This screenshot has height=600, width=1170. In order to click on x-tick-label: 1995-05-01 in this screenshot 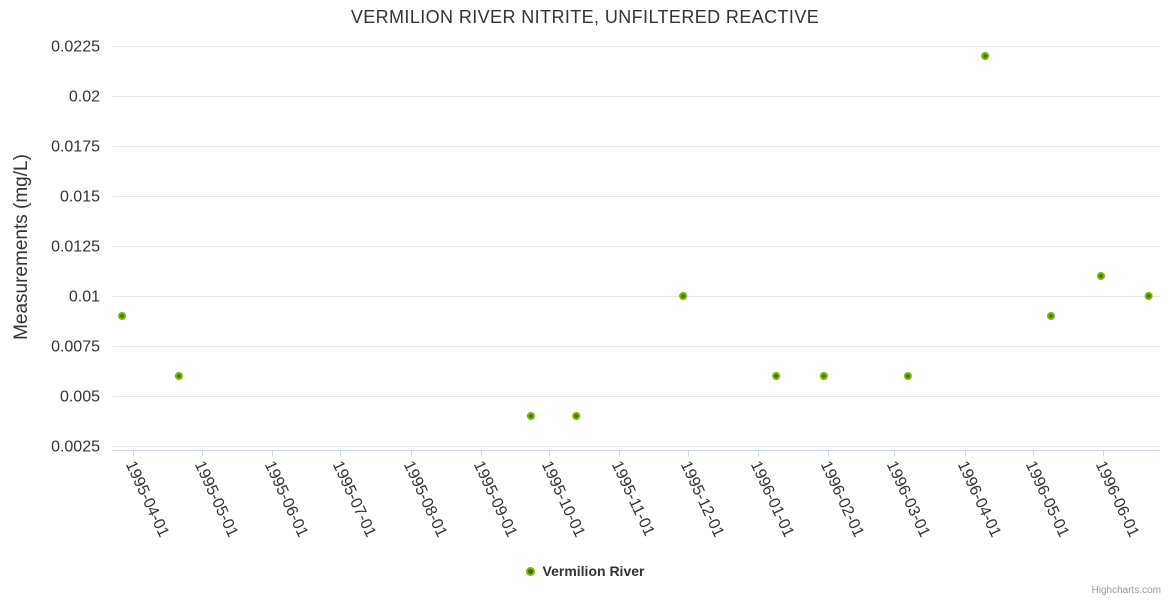, I will do `click(216, 499)`.